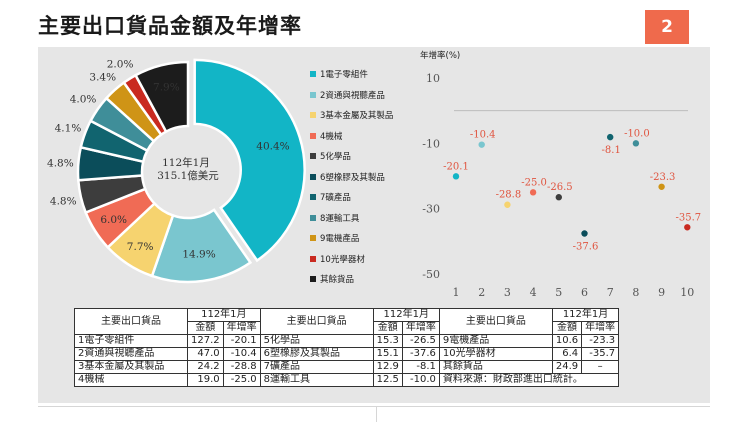 The height and width of the screenshot is (422, 750). I want to click on legend-label: 1電子零組件, so click(344, 75).